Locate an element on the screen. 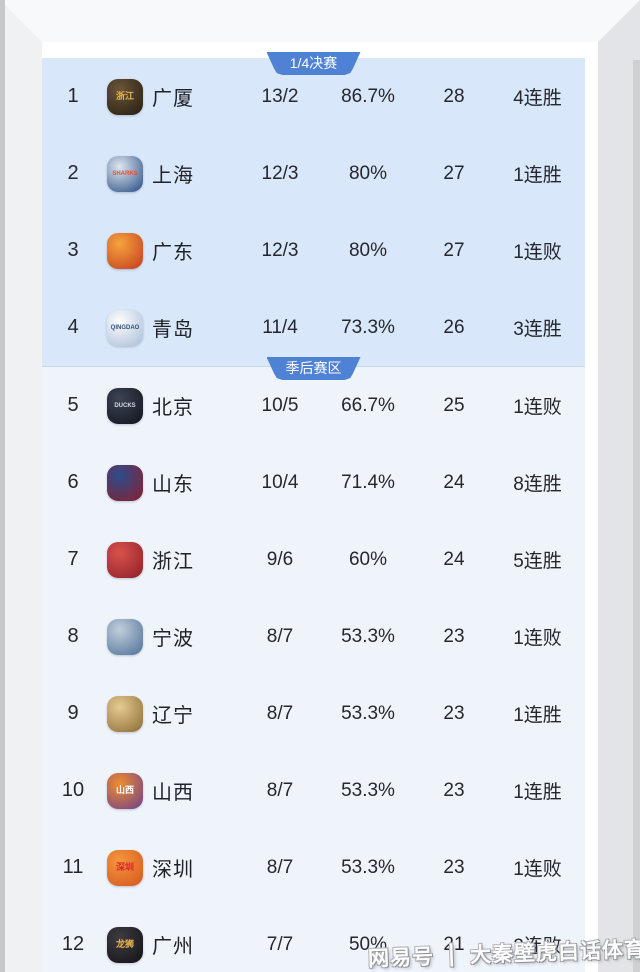 This screenshot has height=972, width=640. win-pct-cell: 66.7% is located at coordinates (368, 405).